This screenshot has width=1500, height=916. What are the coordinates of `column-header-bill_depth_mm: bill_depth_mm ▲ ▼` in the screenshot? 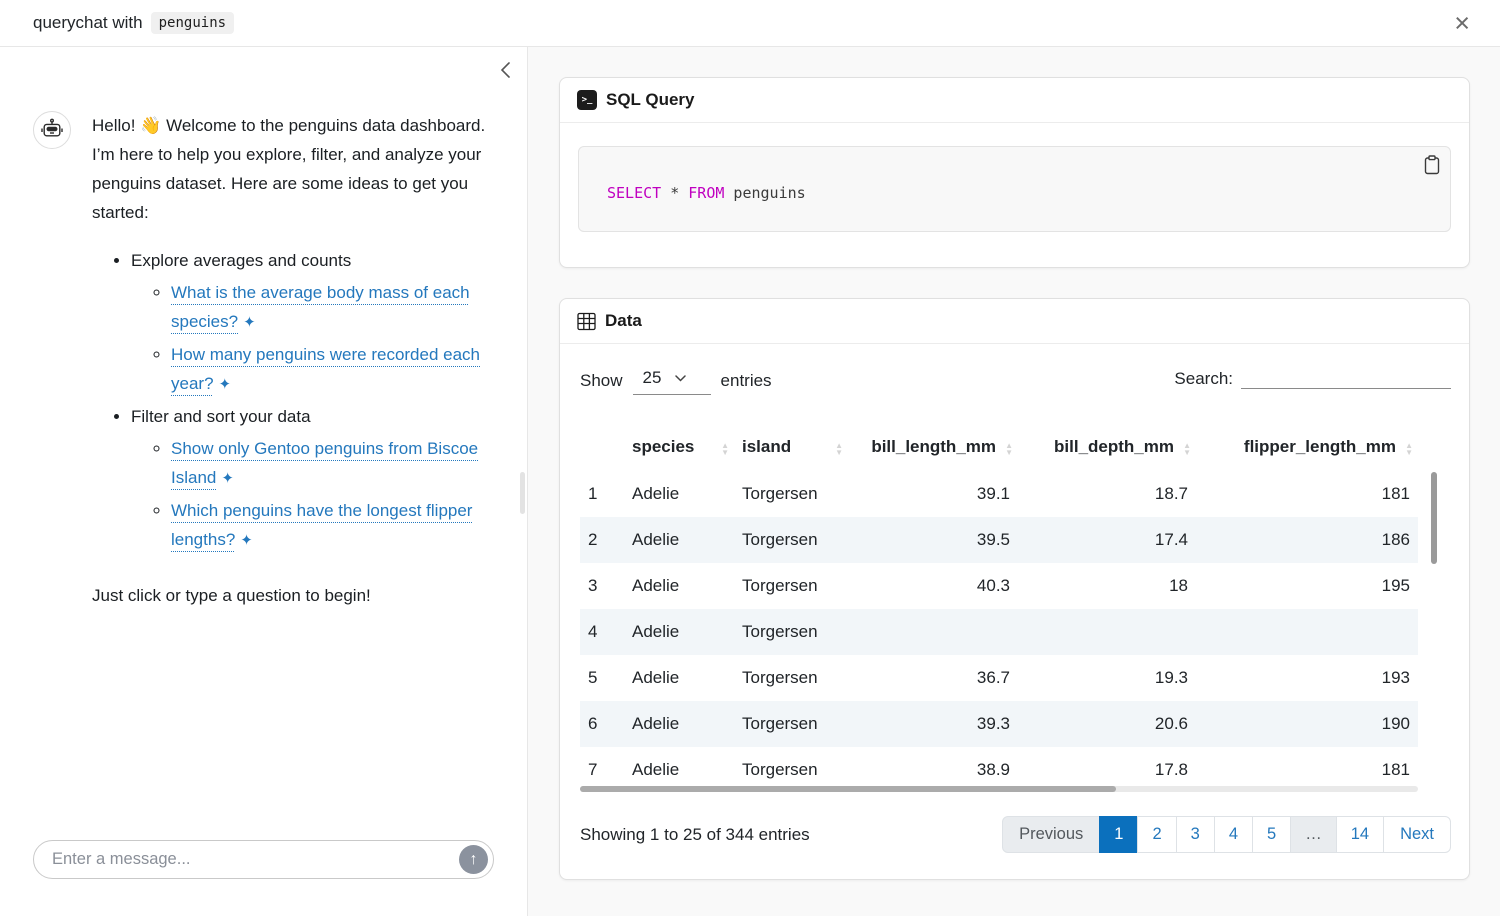 It's located at (1122, 447).